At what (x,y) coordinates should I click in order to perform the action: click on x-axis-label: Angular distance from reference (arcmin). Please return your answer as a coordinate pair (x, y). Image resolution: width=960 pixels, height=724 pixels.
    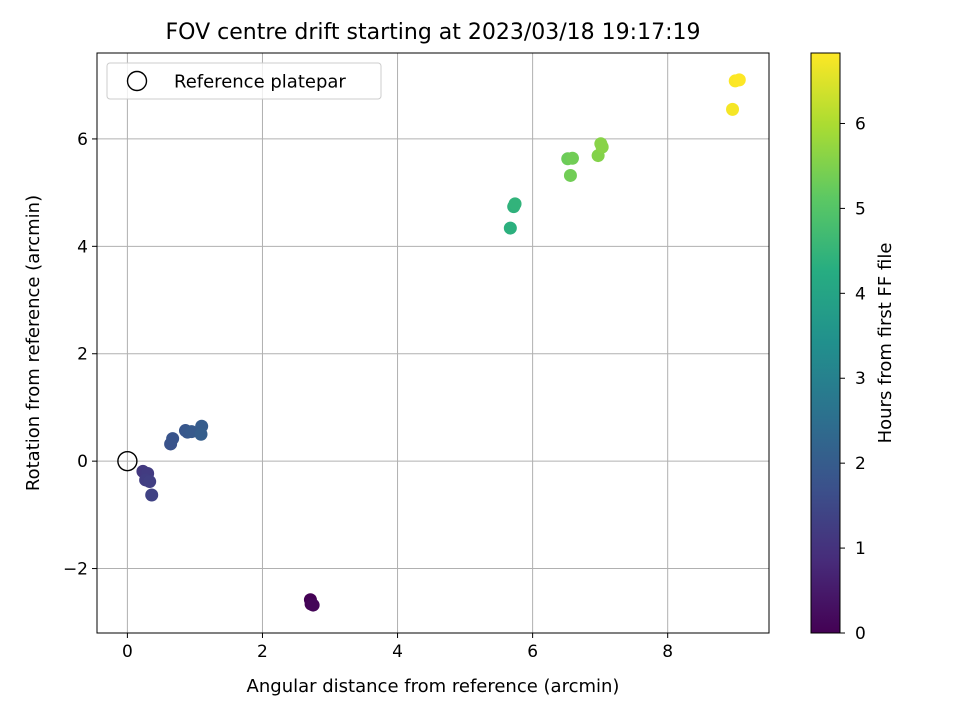
    Looking at the image, I should click on (433, 686).